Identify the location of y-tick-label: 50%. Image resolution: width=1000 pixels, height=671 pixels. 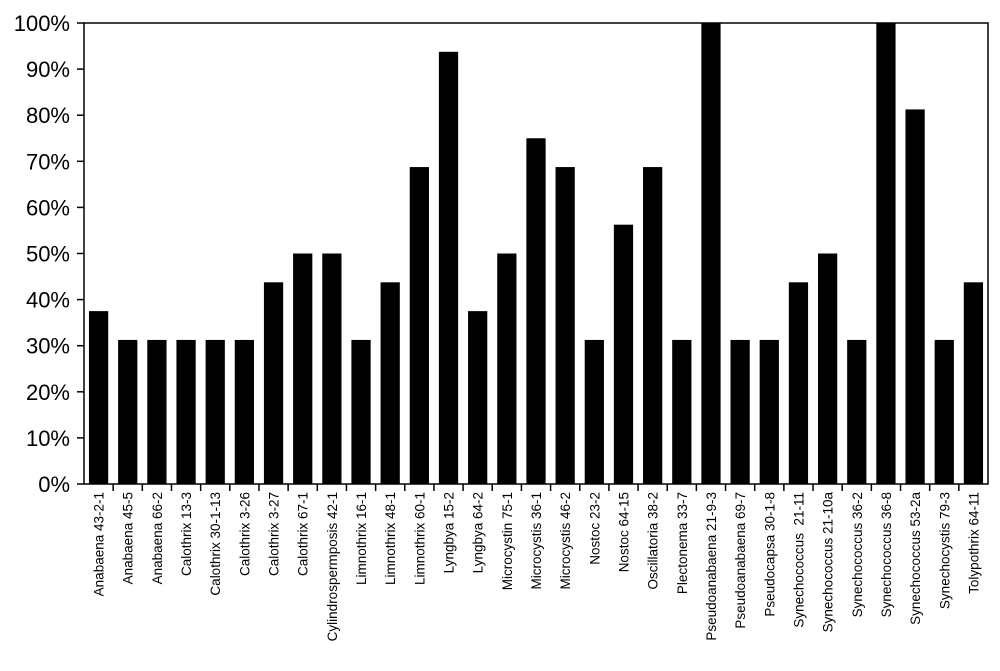
(48, 254).